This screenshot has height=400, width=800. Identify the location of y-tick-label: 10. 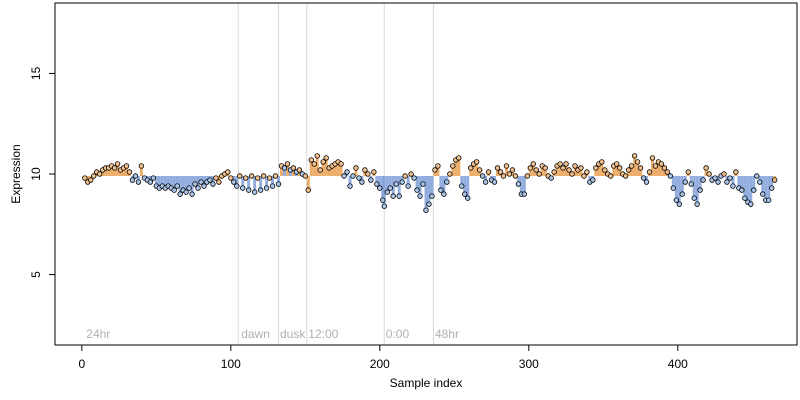
(36, 174).